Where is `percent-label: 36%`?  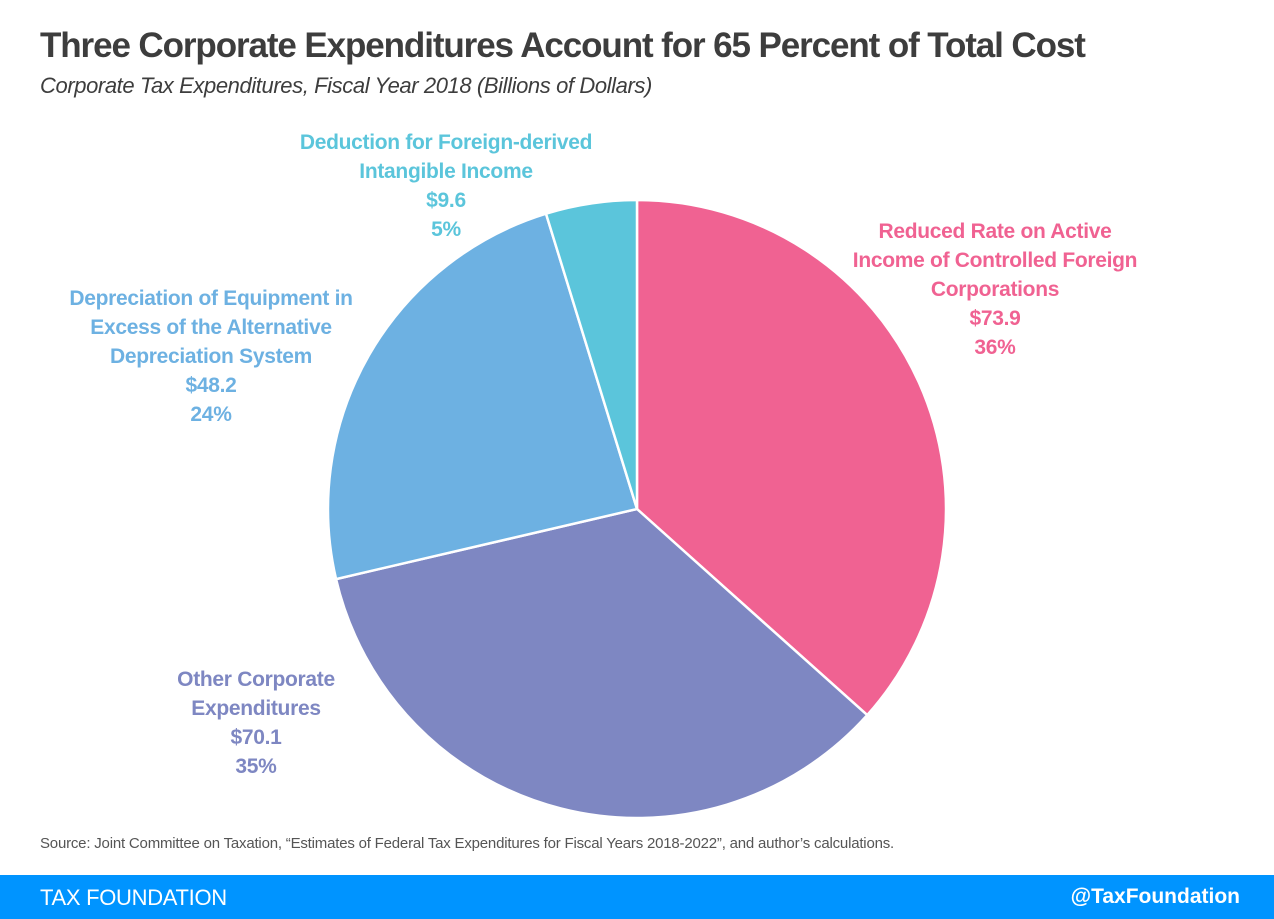 percent-label: 36% is located at coordinates (995, 347).